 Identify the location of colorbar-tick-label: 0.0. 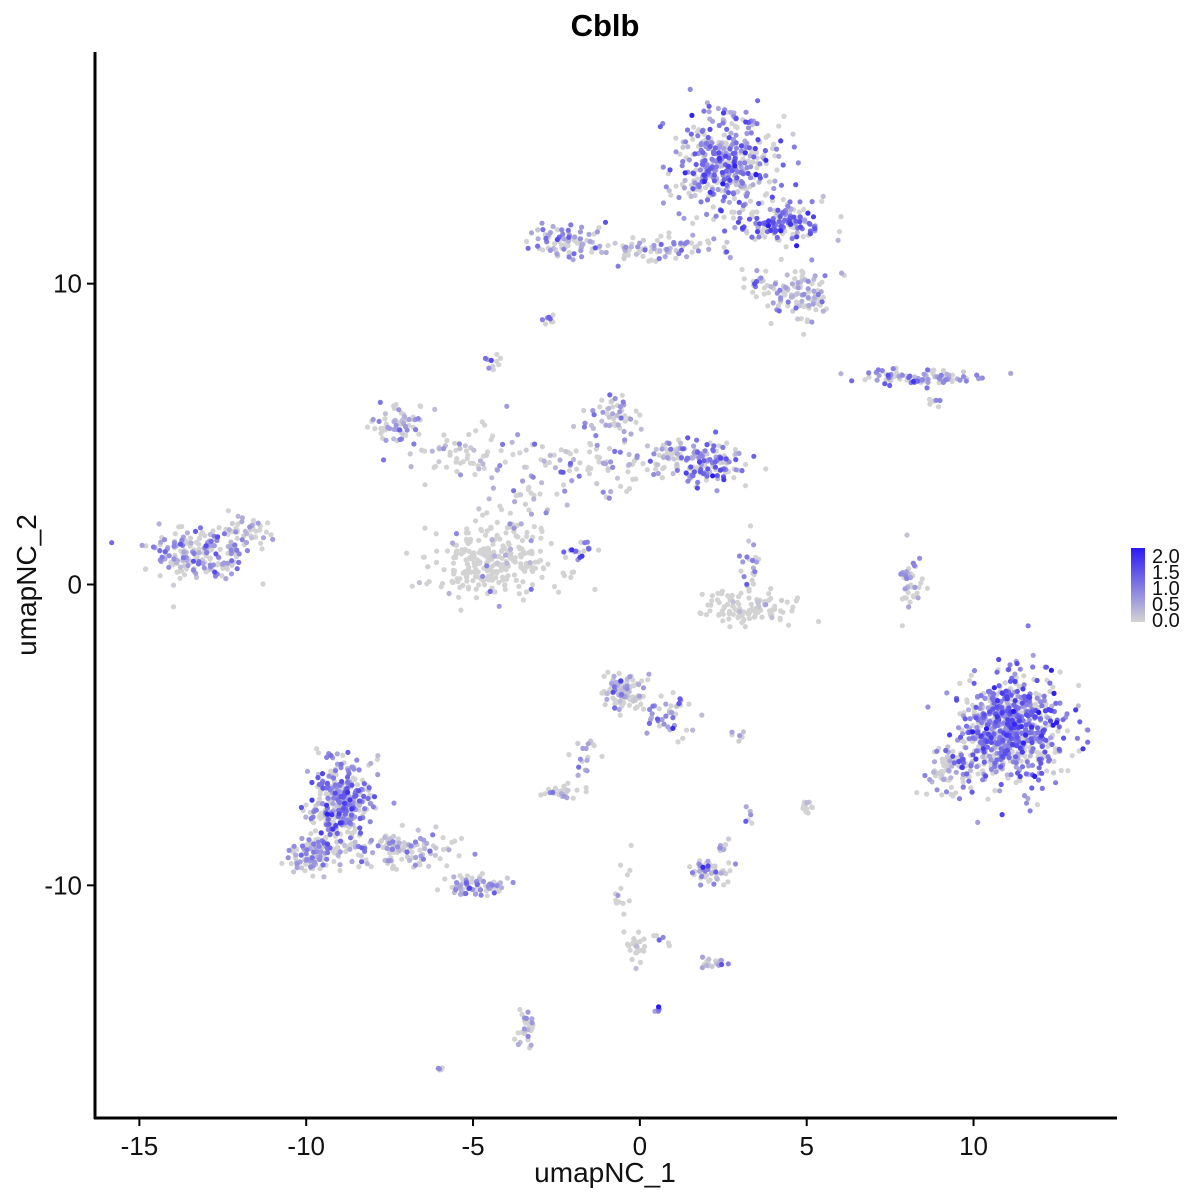
(1166, 621).